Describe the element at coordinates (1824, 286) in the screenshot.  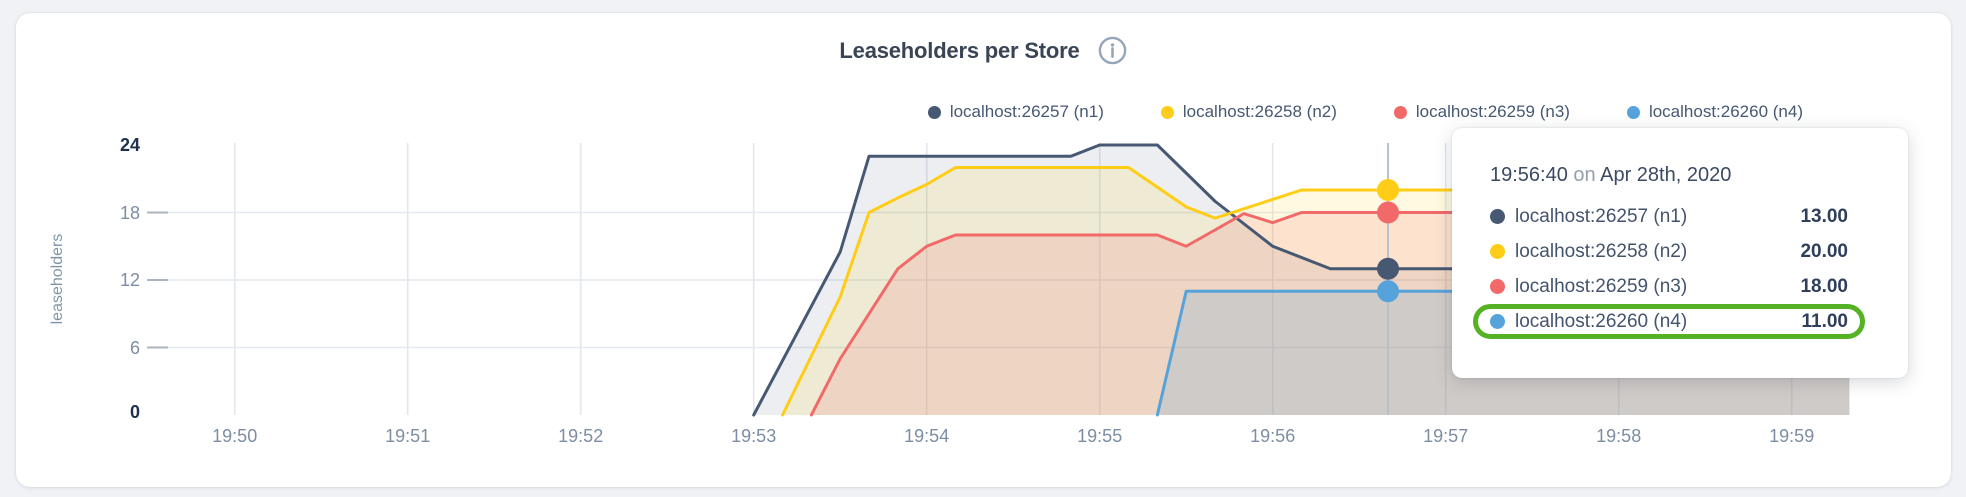
I see `tooltip-series-value: 18.00` at that location.